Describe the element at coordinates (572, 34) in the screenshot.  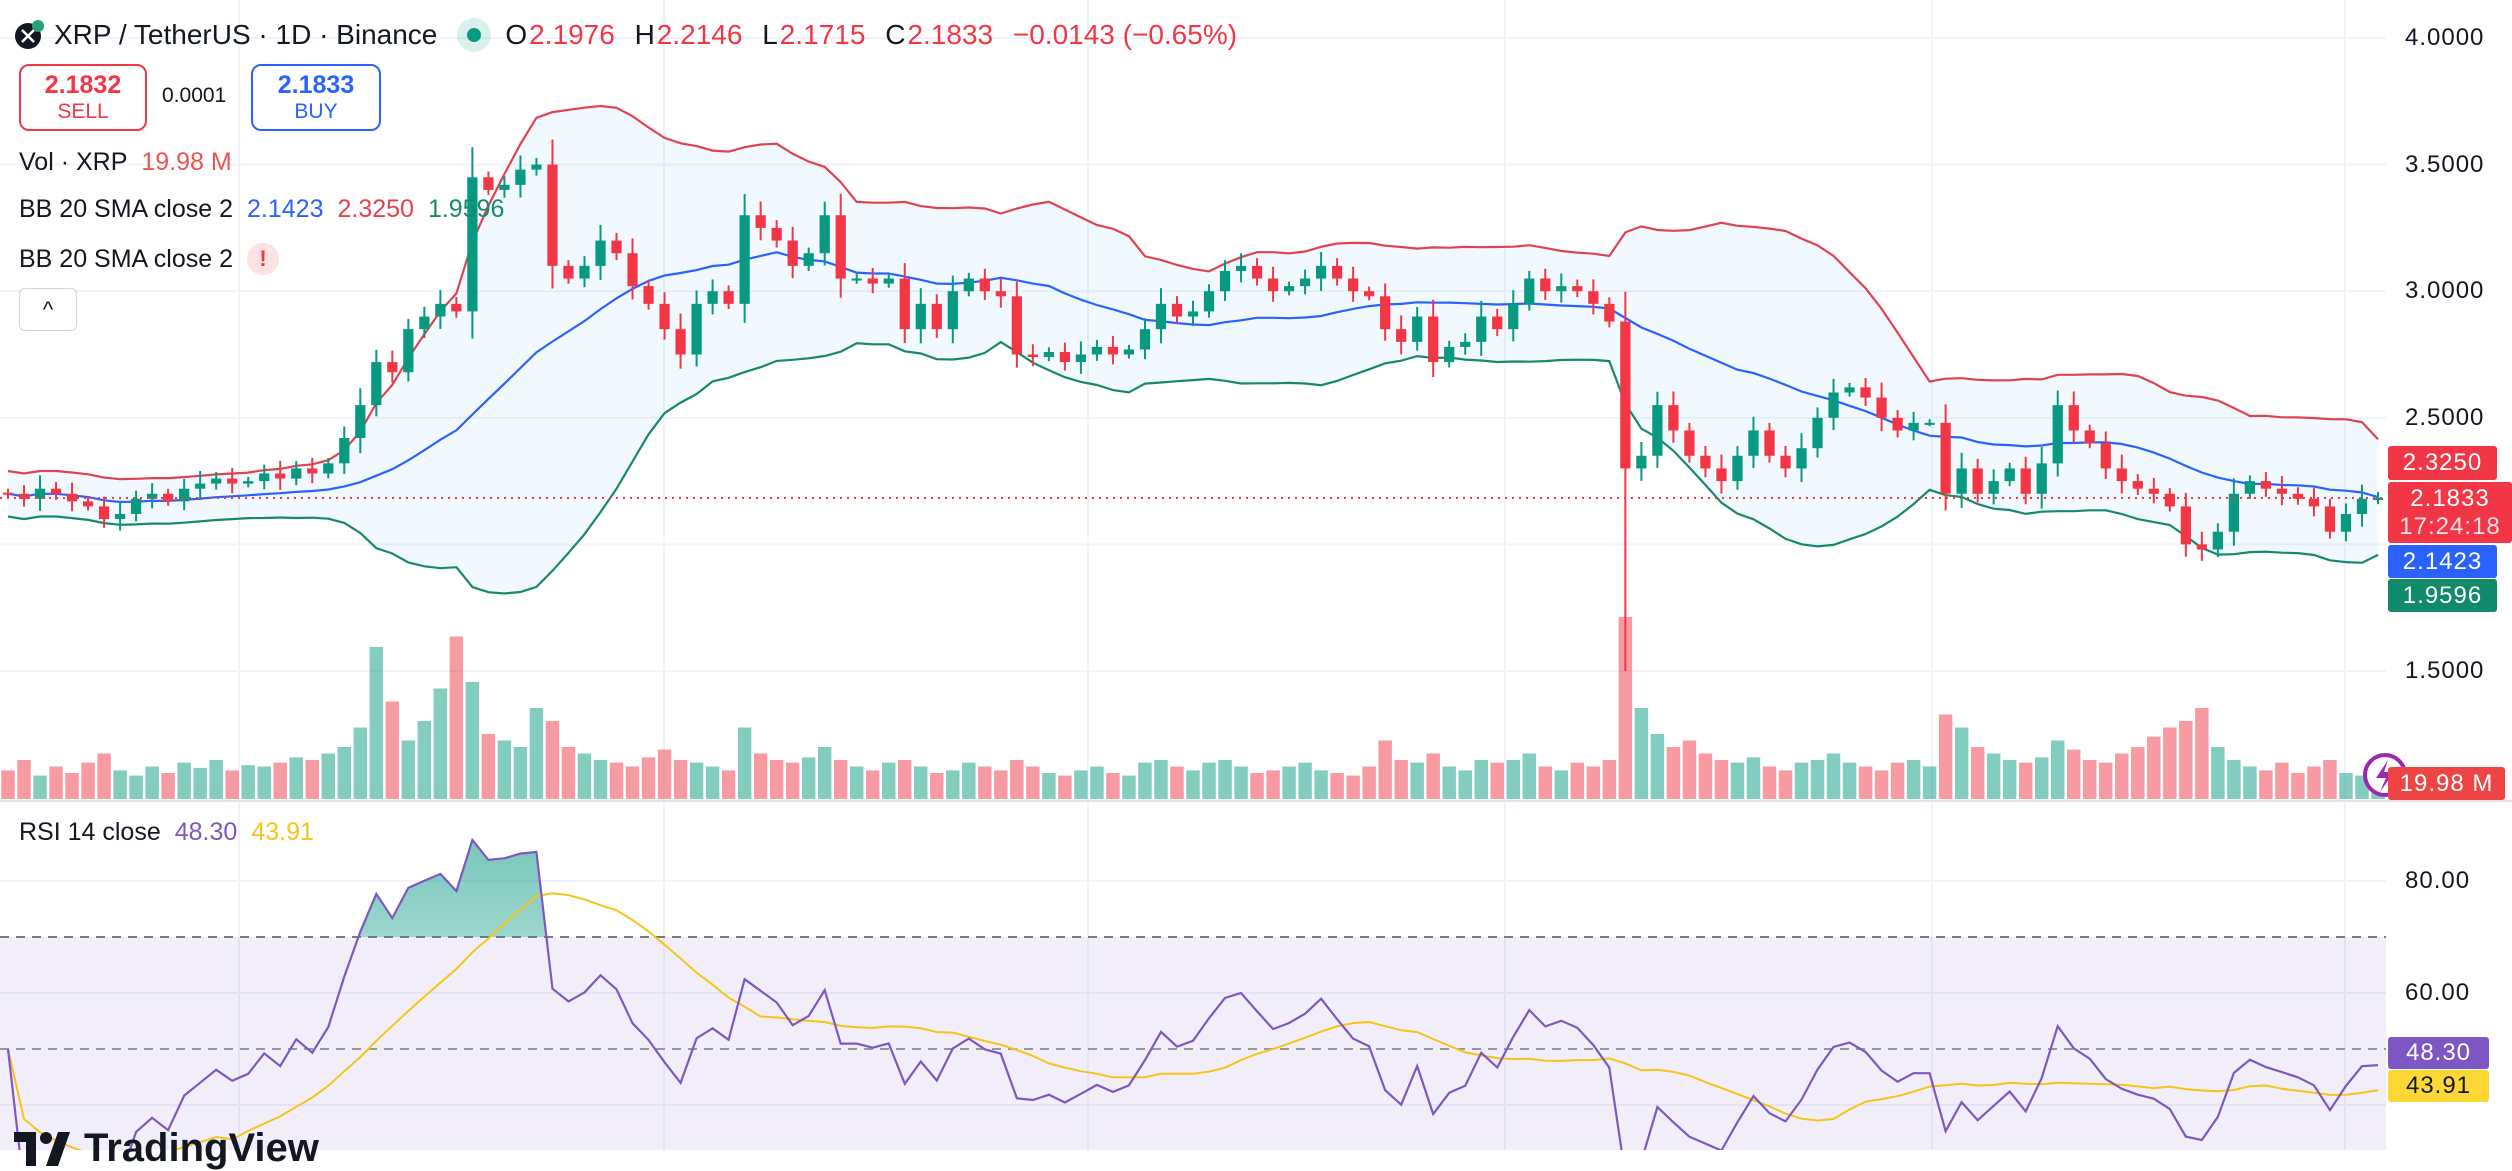
I see `open-value: 2.1976` at that location.